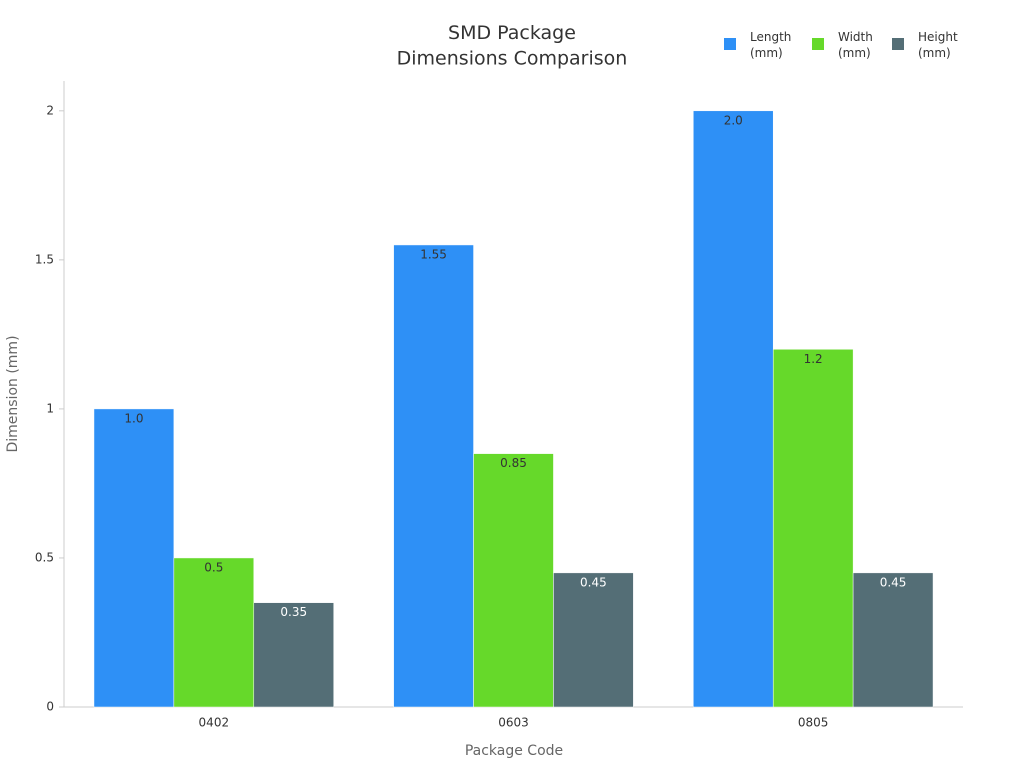 Image resolution: width=1024 pixels, height=768 pixels. What do you see at coordinates (938, 45) in the screenshot?
I see `legend-label: Height (mm)` at bounding box center [938, 45].